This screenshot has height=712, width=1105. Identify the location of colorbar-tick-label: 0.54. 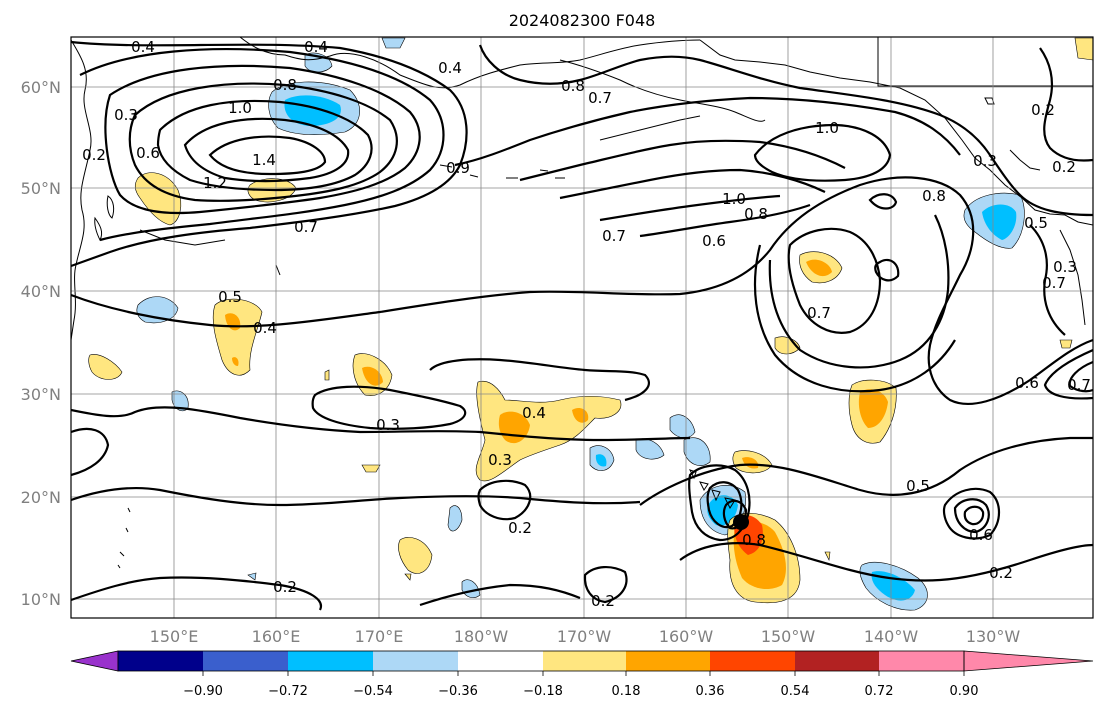
(795, 691).